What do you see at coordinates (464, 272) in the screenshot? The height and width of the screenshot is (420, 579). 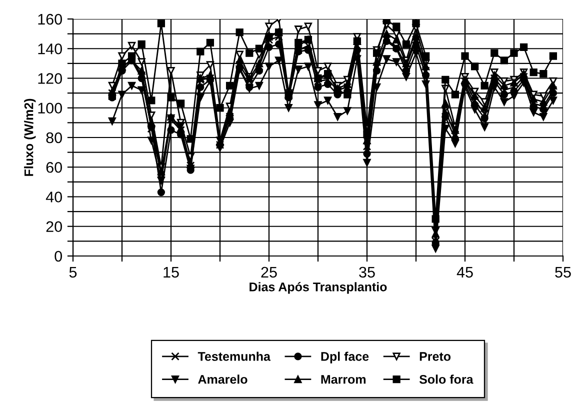 I see `x-tick-label: 45` at bounding box center [464, 272].